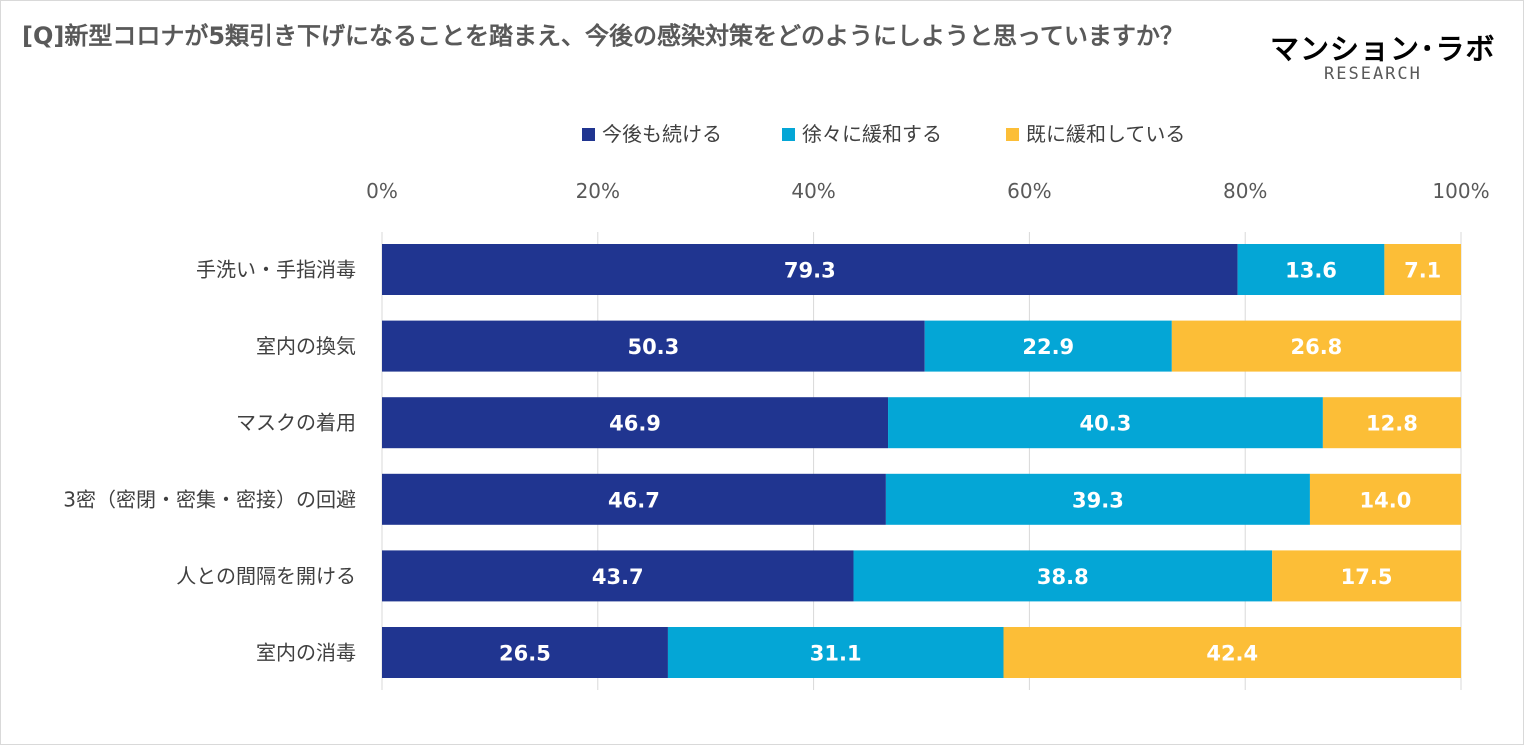  I want to click on logo-main-text: マンション･ラボ, so click(1383, 49).